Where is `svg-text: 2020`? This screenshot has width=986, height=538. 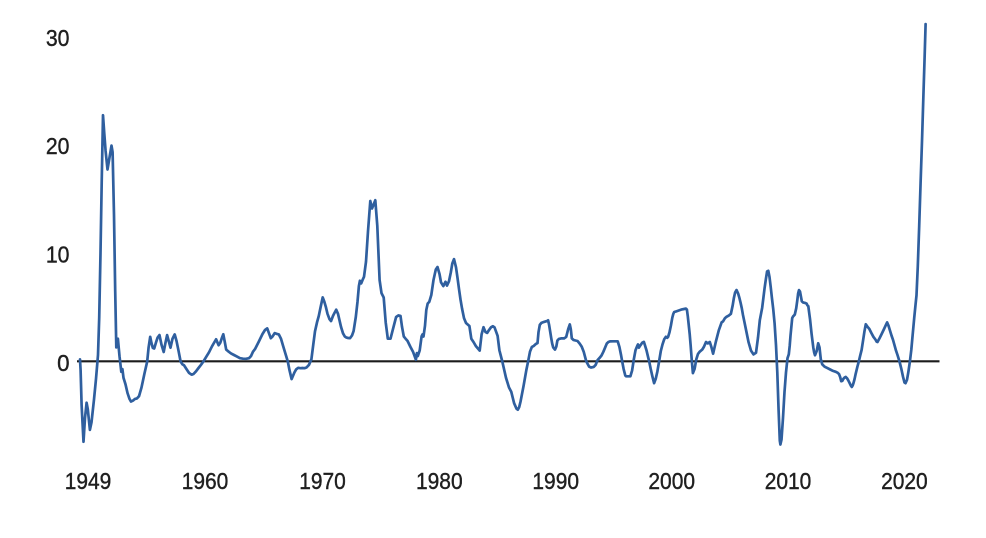 svg-text: 2020 is located at coordinates (904, 481).